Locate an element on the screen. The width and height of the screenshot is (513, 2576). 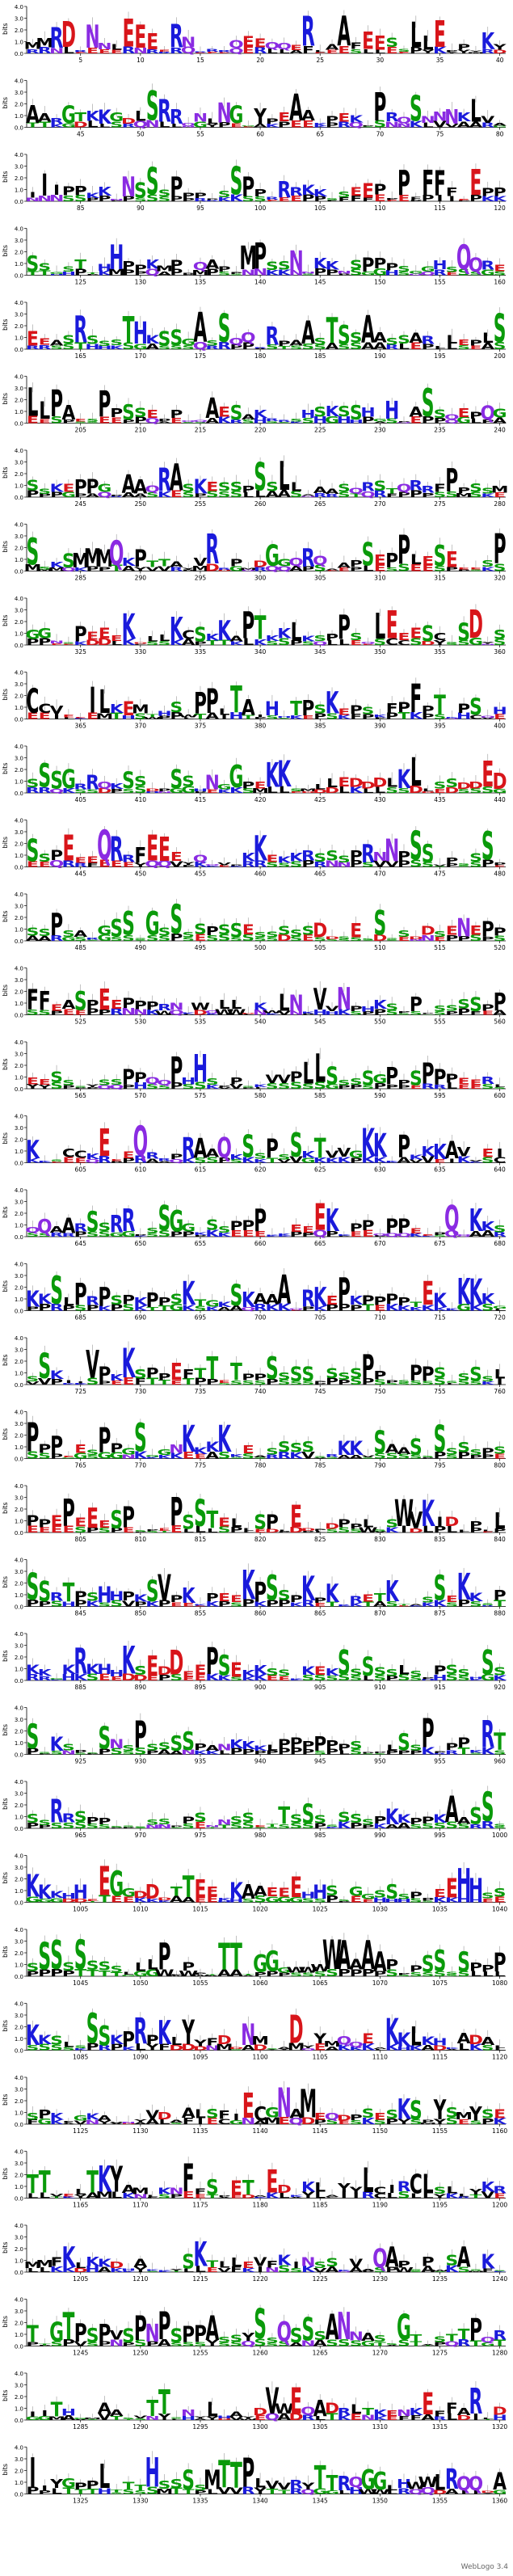
x-tick-label: 320 is located at coordinates (500, 578).